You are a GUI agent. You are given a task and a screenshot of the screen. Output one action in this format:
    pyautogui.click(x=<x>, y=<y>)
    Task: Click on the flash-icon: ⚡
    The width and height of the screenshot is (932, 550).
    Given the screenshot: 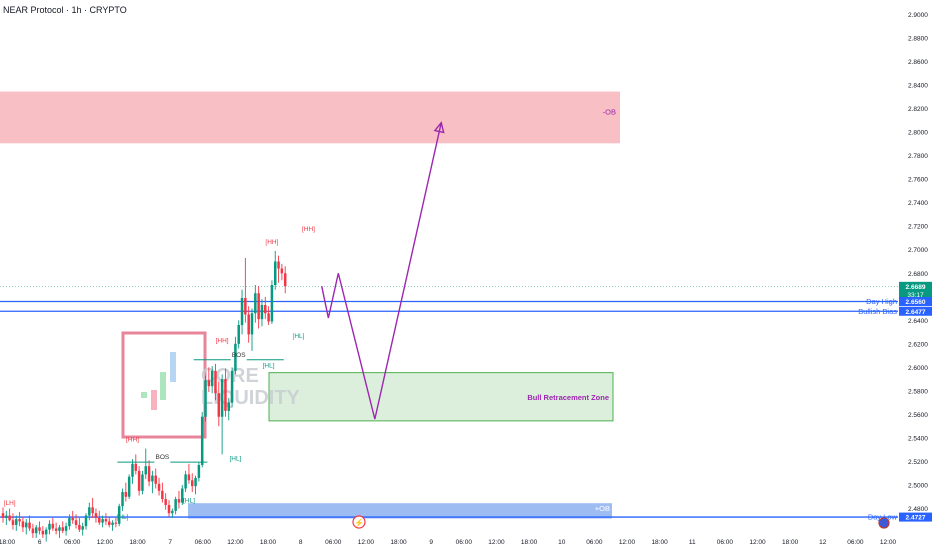 What is the action you would take?
    pyautogui.click(x=359, y=522)
    